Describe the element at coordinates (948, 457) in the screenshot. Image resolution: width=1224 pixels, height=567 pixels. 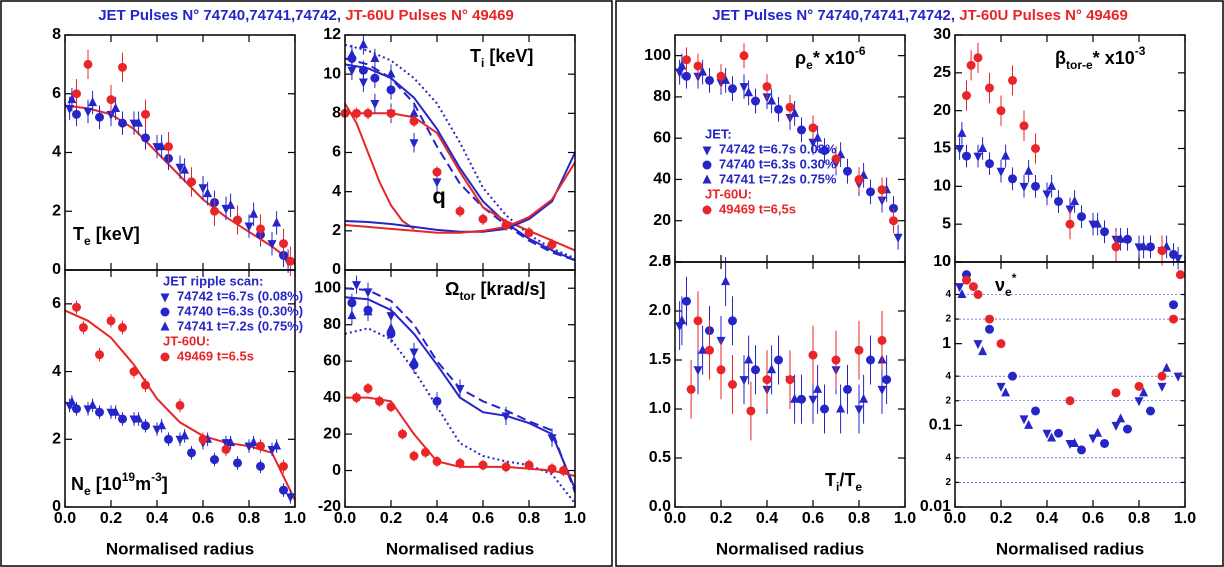
I see `y-tick-label: 4` at that location.